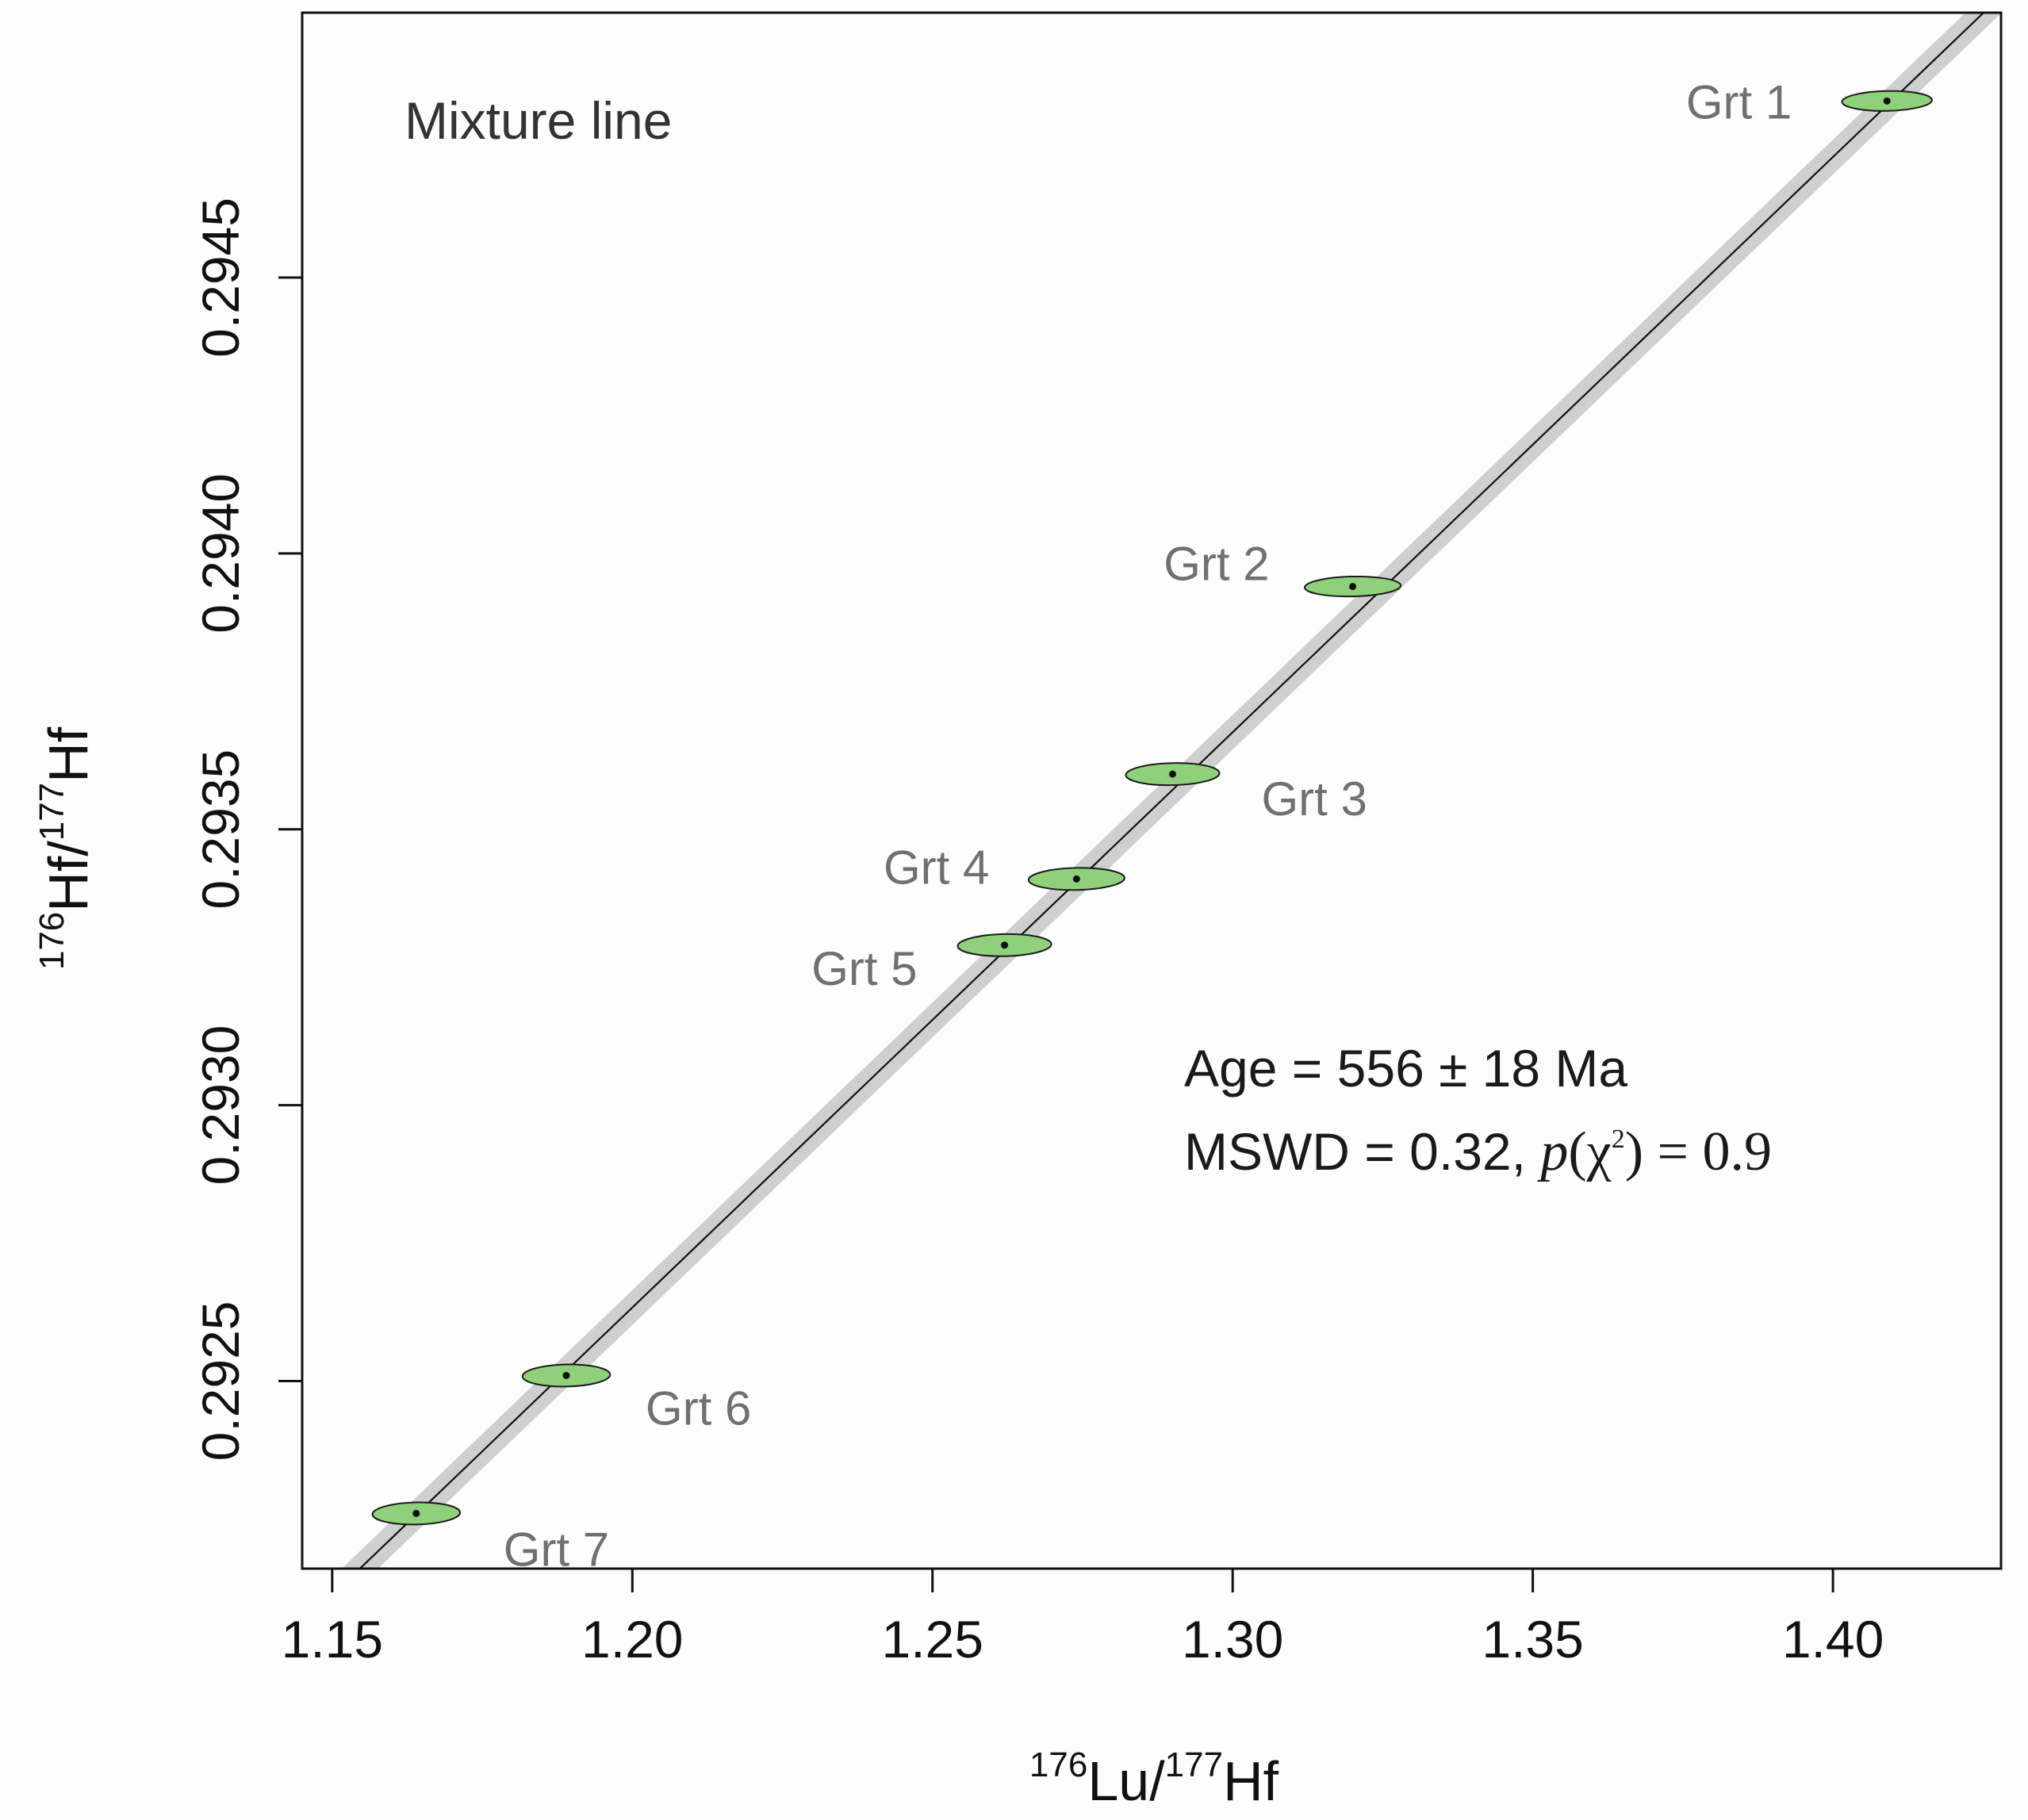 The height and width of the screenshot is (1820, 2028). What do you see at coordinates (936, 867) in the screenshot?
I see `point-label: Grt 4` at bounding box center [936, 867].